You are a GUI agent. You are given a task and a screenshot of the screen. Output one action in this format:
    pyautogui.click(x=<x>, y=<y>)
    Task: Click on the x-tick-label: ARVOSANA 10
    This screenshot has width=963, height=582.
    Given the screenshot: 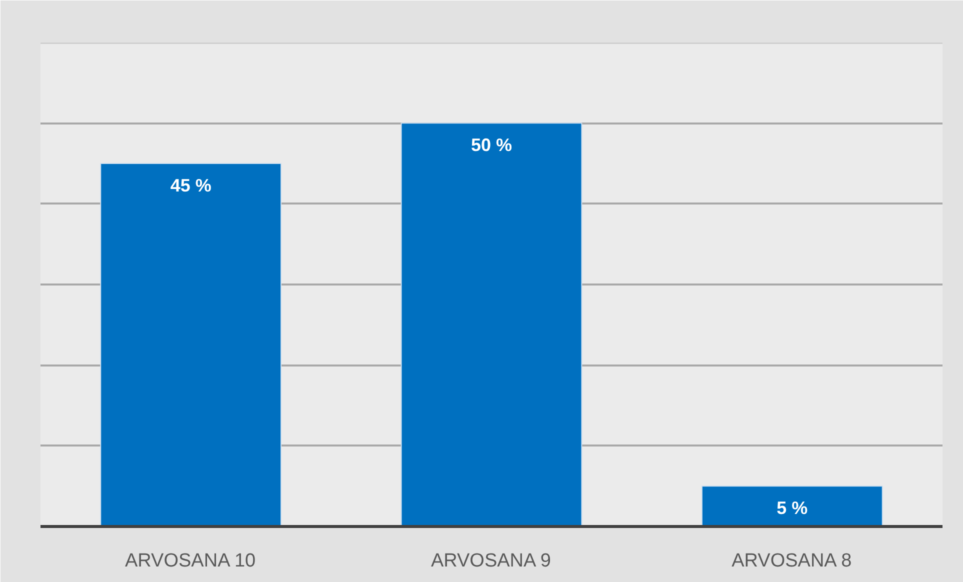 What is the action you would take?
    pyautogui.click(x=190, y=561)
    